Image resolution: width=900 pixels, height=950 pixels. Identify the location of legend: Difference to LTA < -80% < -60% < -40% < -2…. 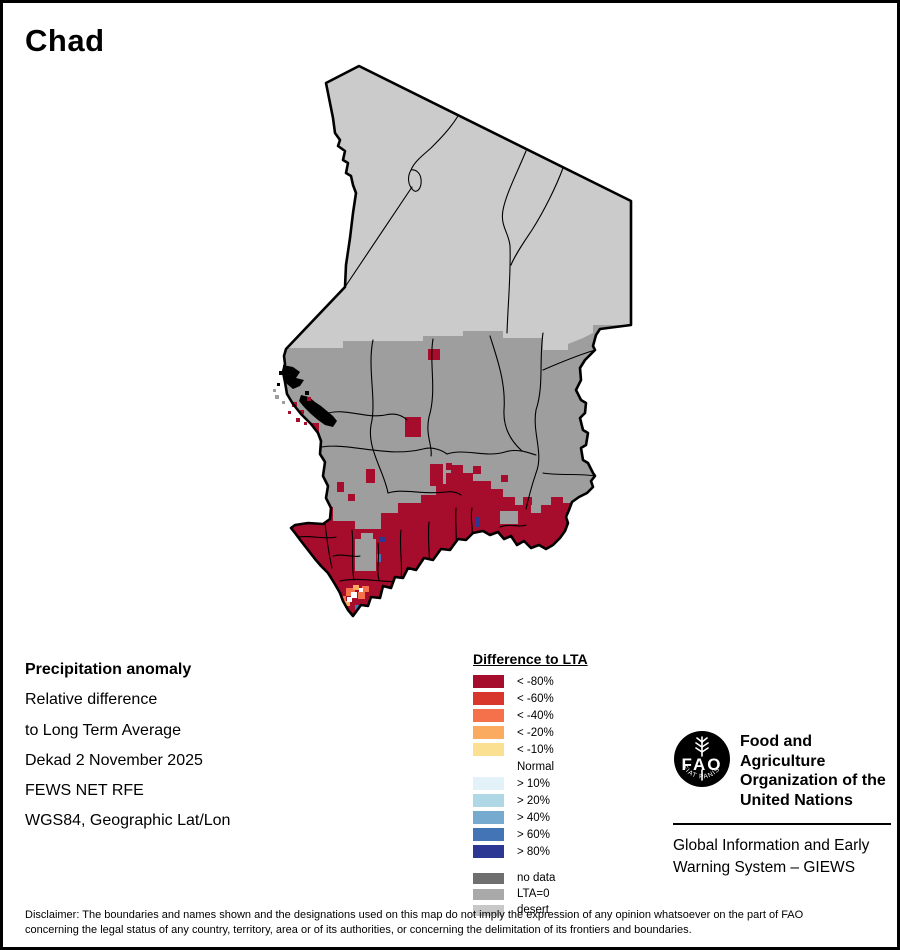
(530, 785).